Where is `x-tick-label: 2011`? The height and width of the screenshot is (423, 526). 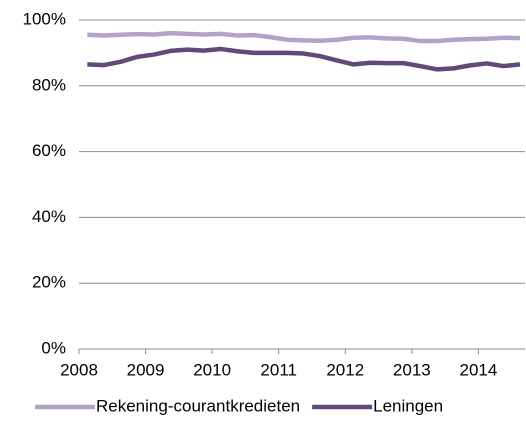 x-tick-label: 2011 is located at coordinates (278, 369).